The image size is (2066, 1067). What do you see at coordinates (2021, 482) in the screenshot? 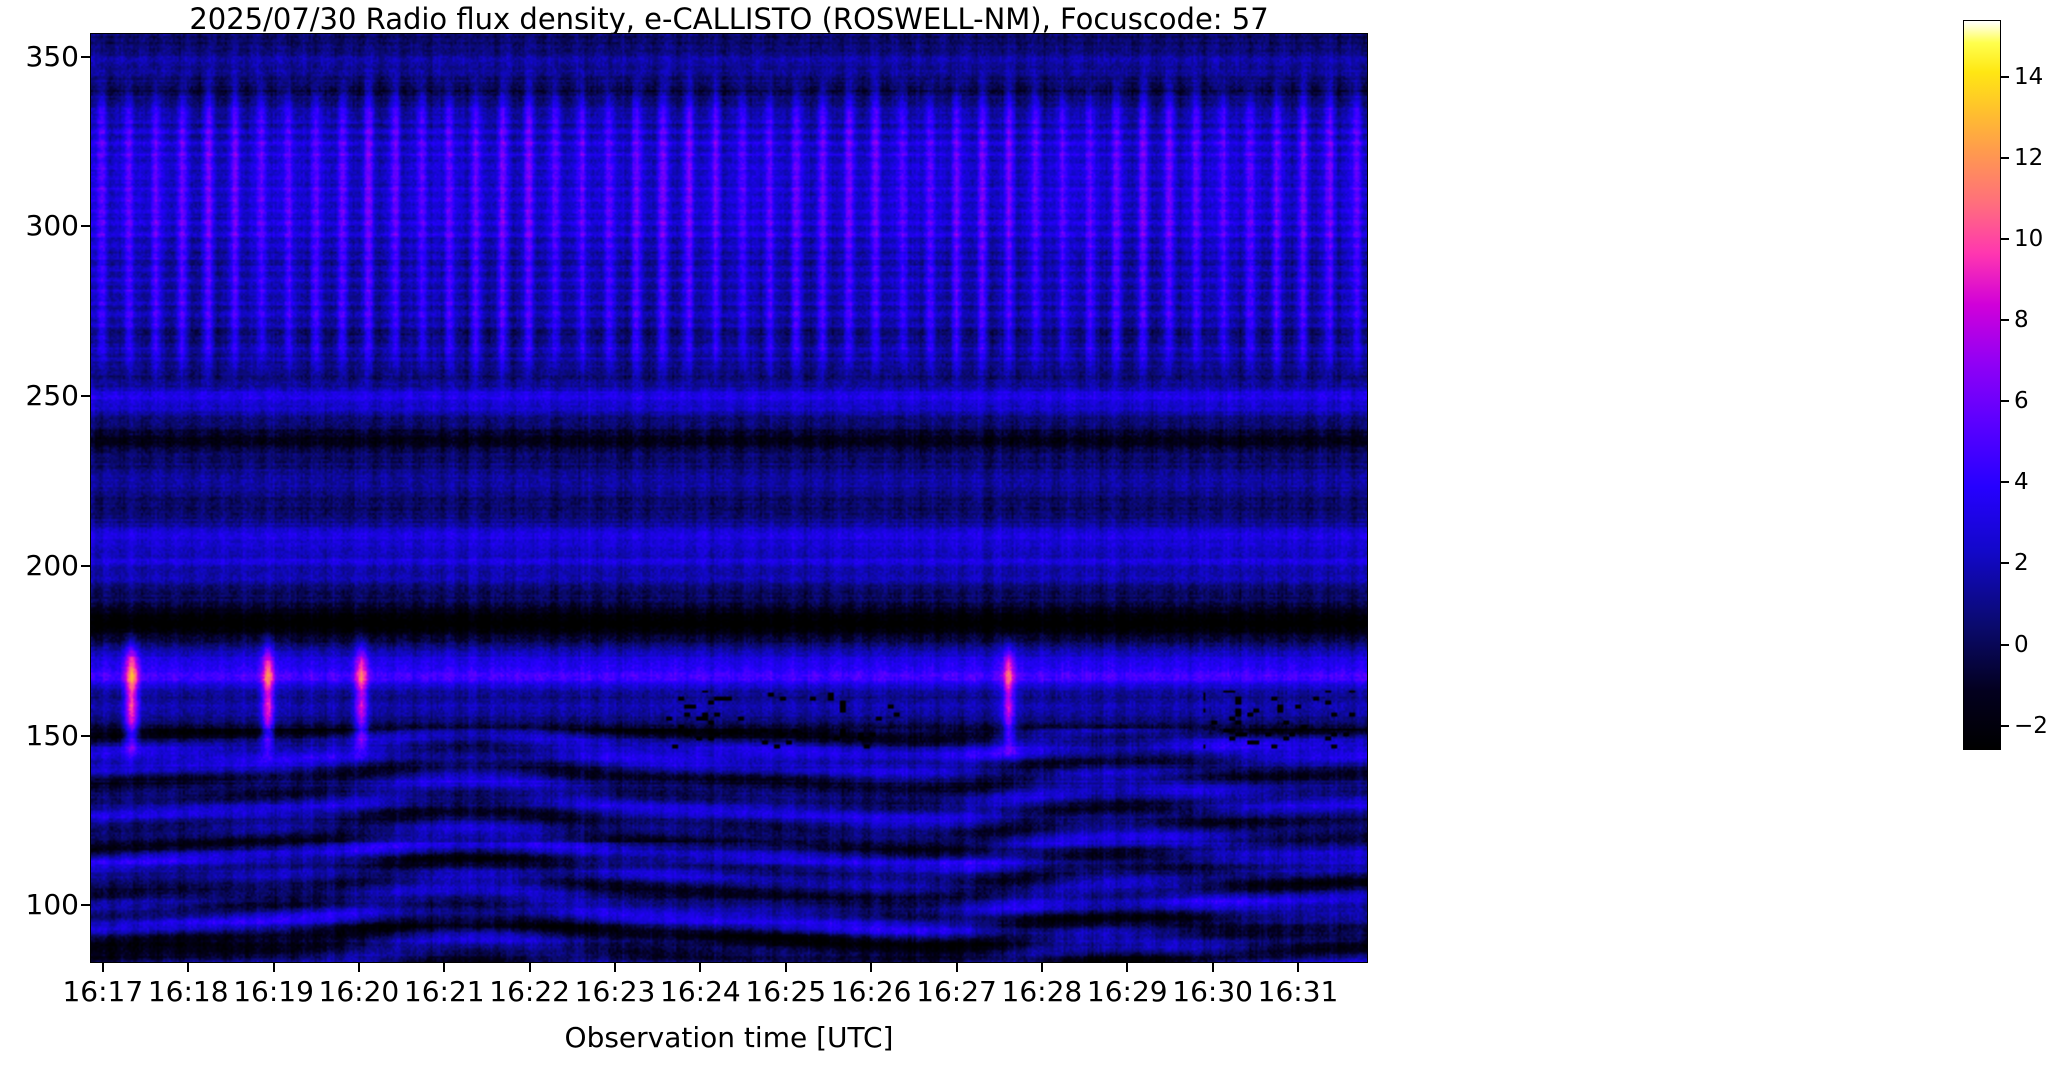
I see `colorbar-tick-label: 4` at bounding box center [2021, 482].